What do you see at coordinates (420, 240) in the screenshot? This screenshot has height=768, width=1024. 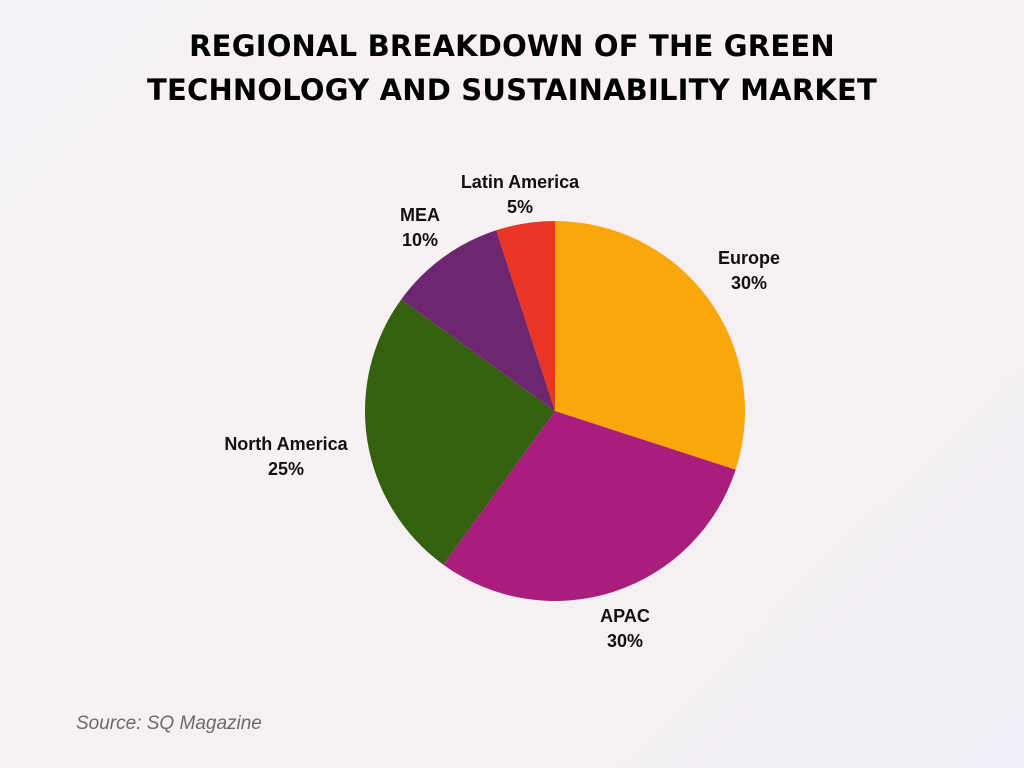 I see `slice-value-label: 10%` at bounding box center [420, 240].